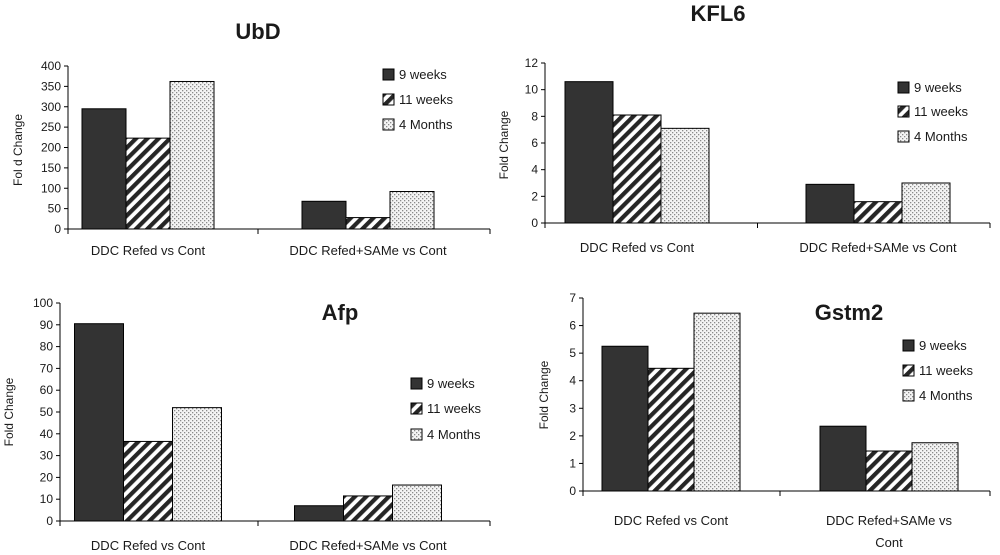  What do you see at coordinates (47, 368) in the screenshot?
I see `afp-y-tick-label: 70` at bounding box center [47, 368].